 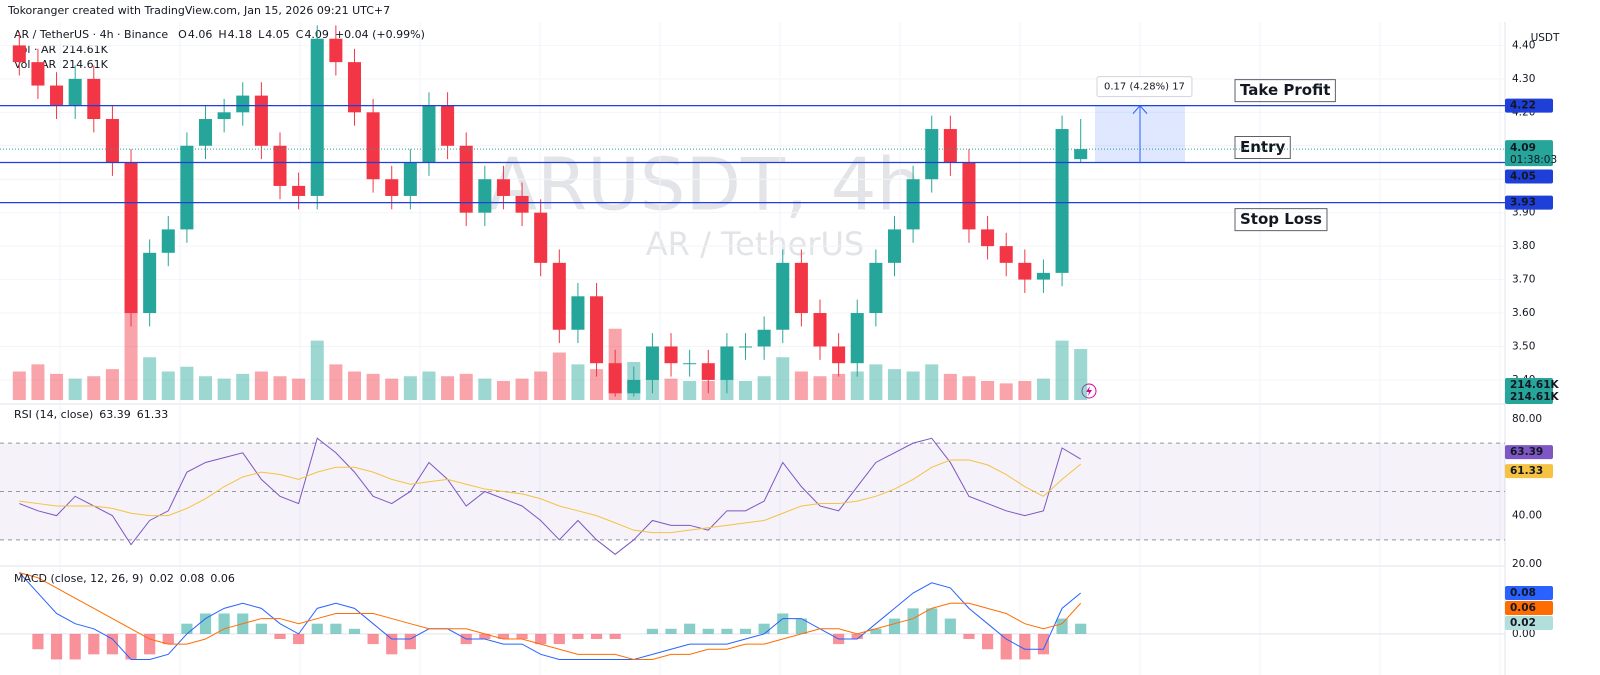 I want to click on y-tick-label: 3.90, so click(x=1523, y=213).